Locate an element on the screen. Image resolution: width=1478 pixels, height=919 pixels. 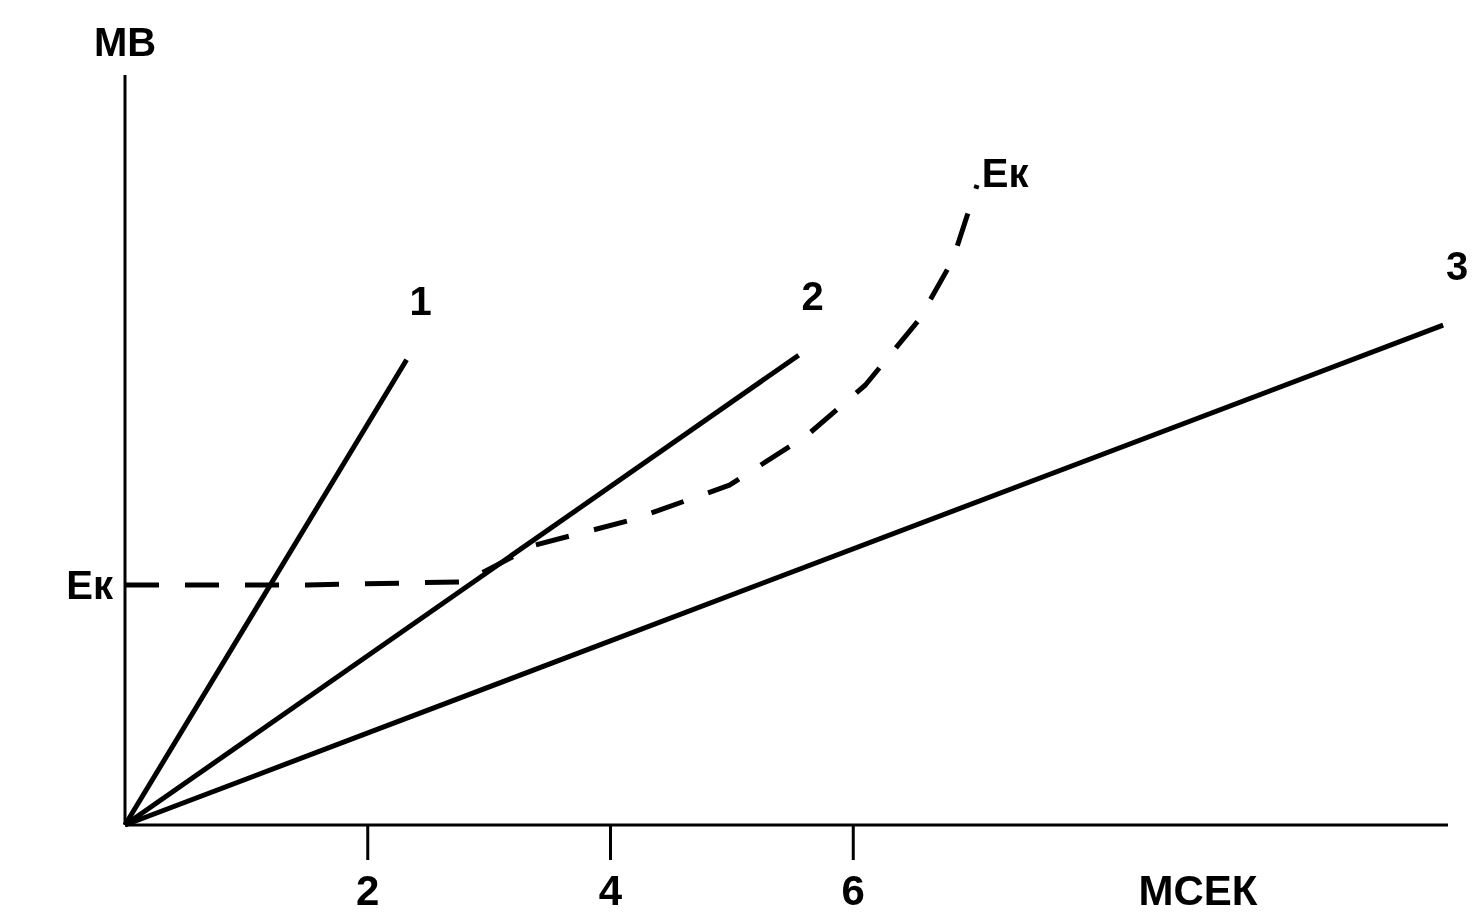
x-axis-title: МСЕК is located at coordinates (1198, 890).